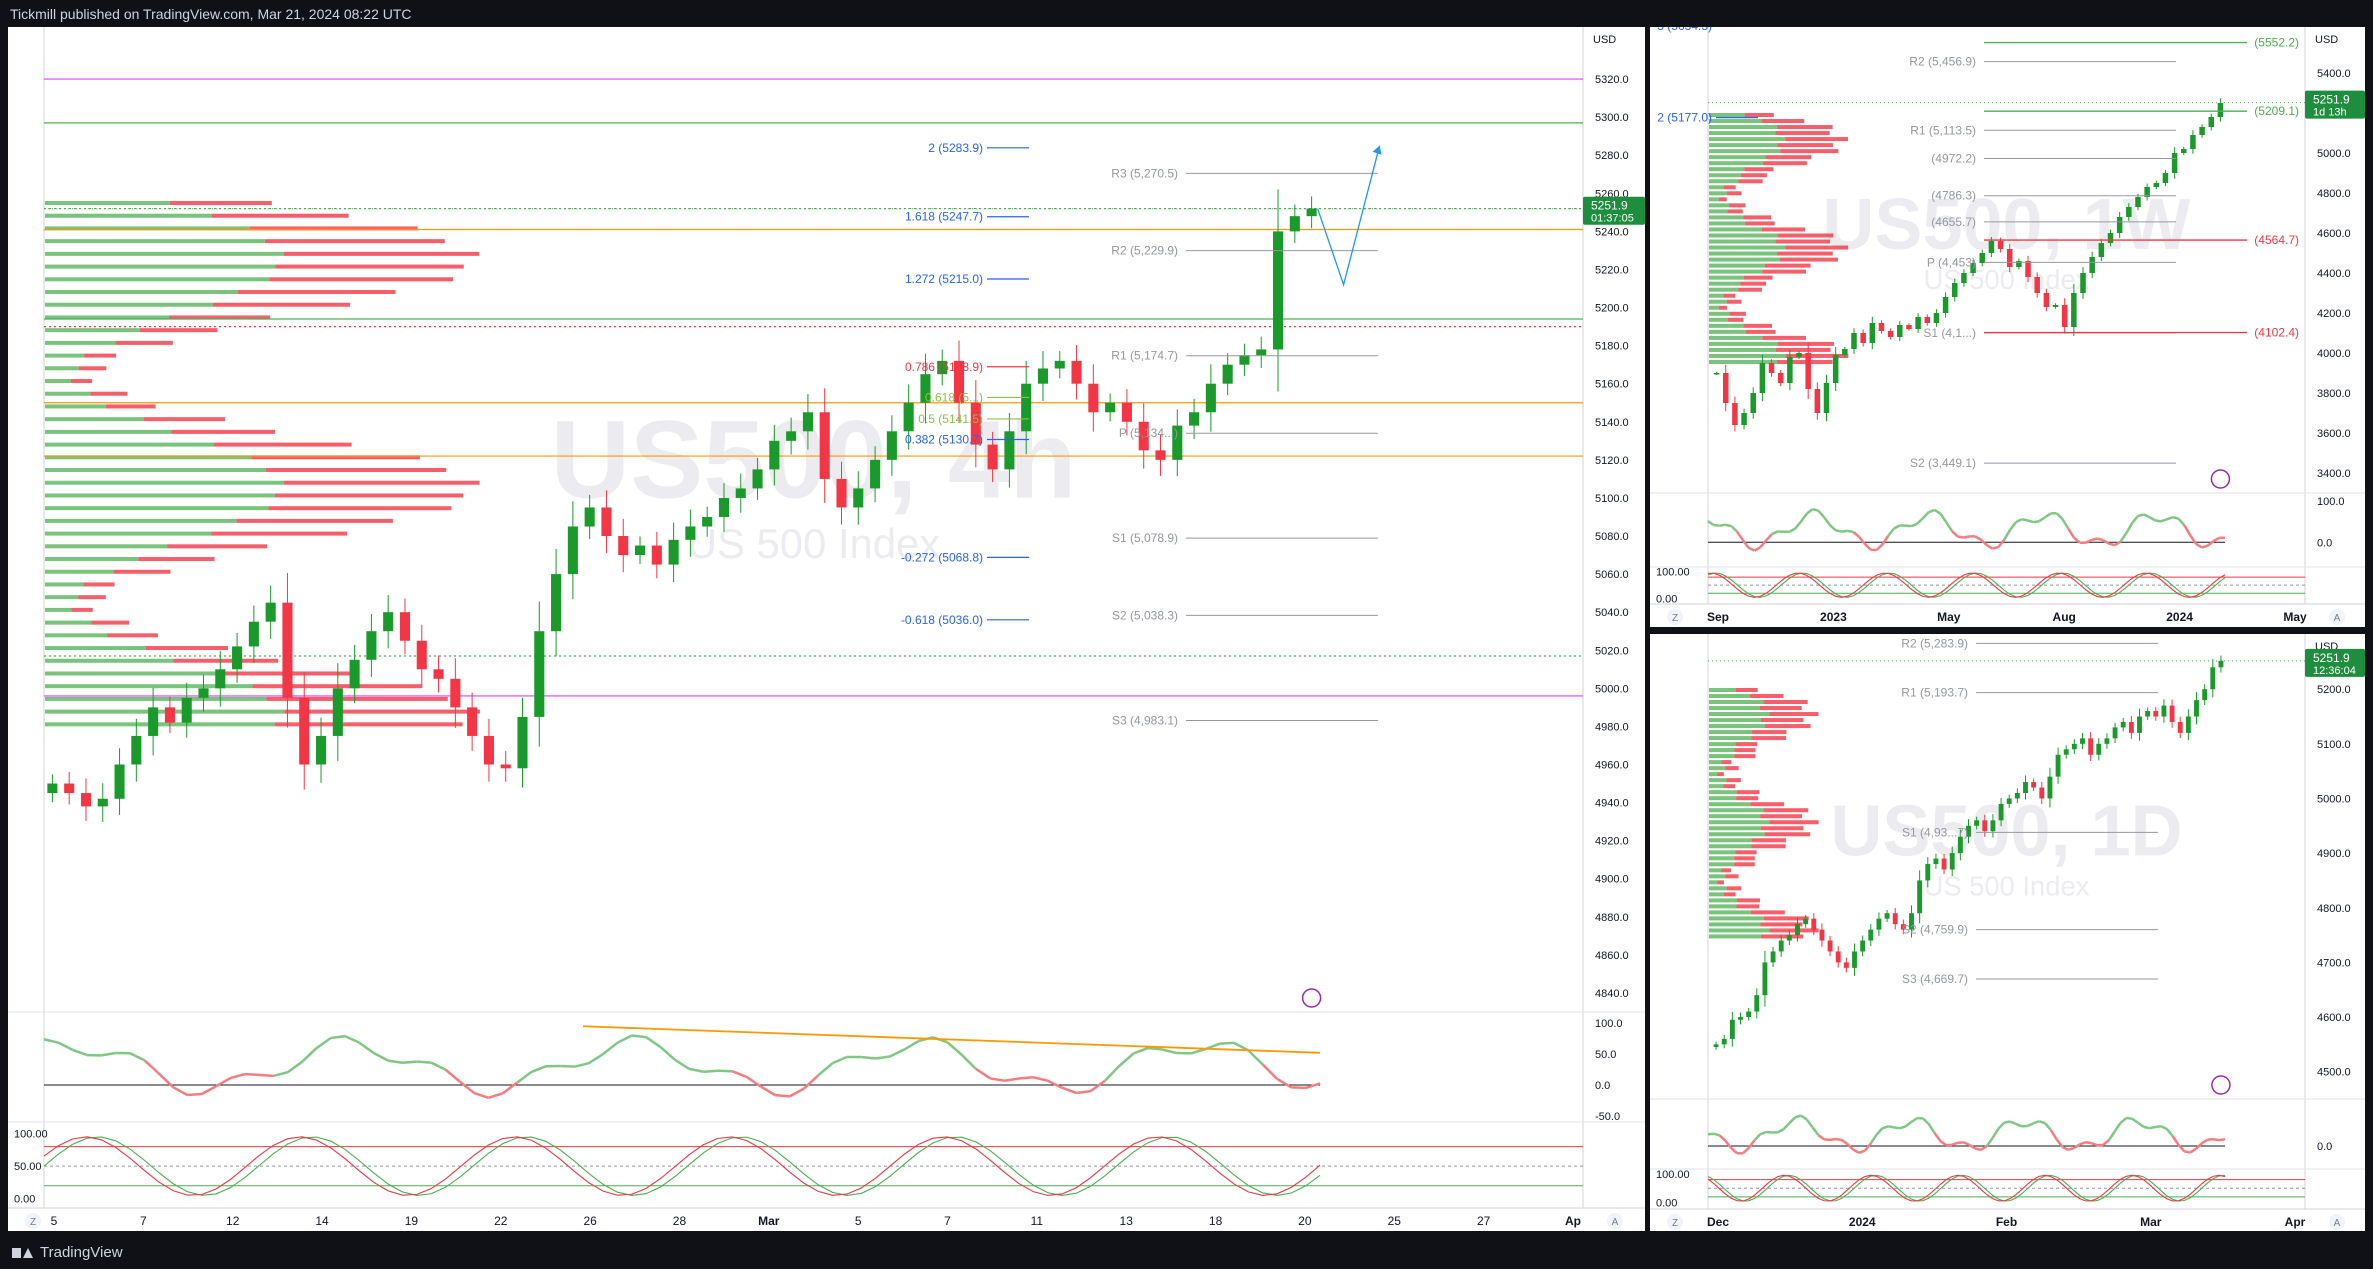 The width and height of the screenshot is (2373, 1269). I want to click on y-tick-label: 4800.0, so click(2334, 194).